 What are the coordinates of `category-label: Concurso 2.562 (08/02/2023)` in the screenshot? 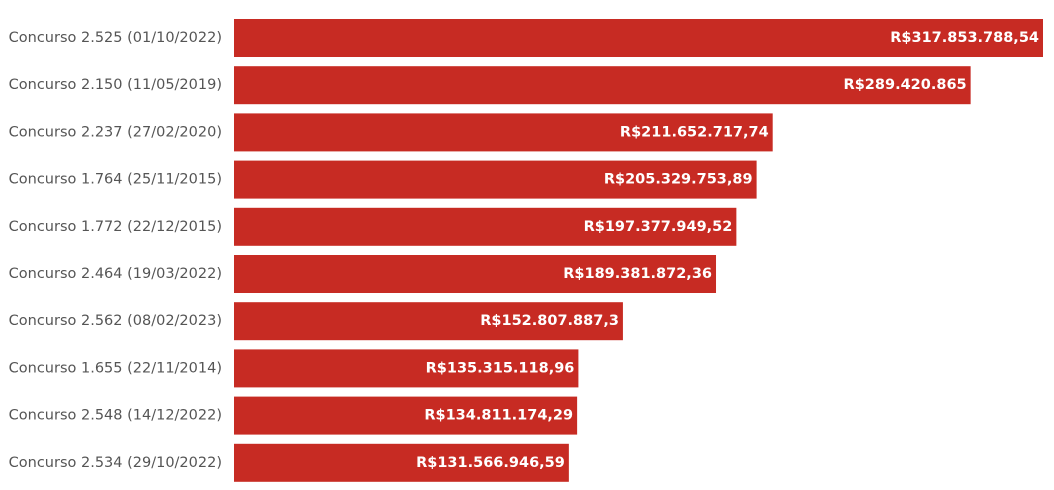 It's located at (115, 321).